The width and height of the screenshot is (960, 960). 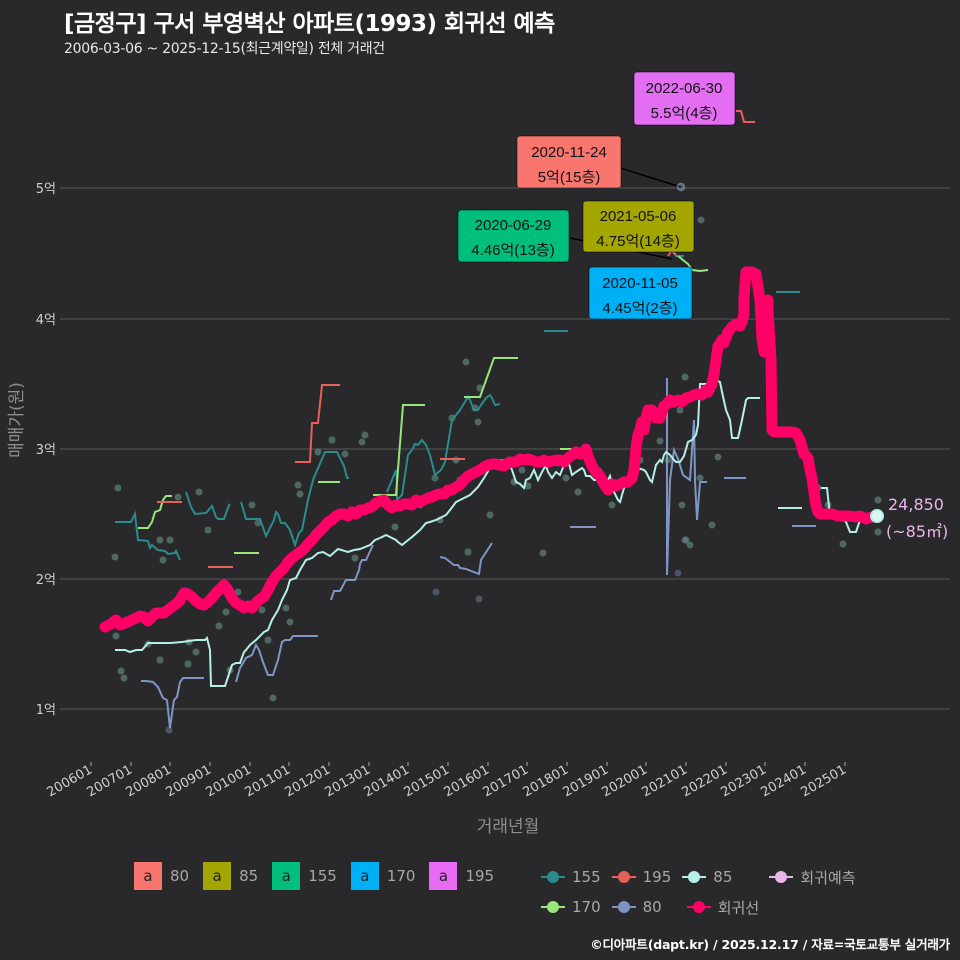 What do you see at coordinates (917, 531) in the screenshot?
I see `prediction-area: (~85㎡)` at bounding box center [917, 531].